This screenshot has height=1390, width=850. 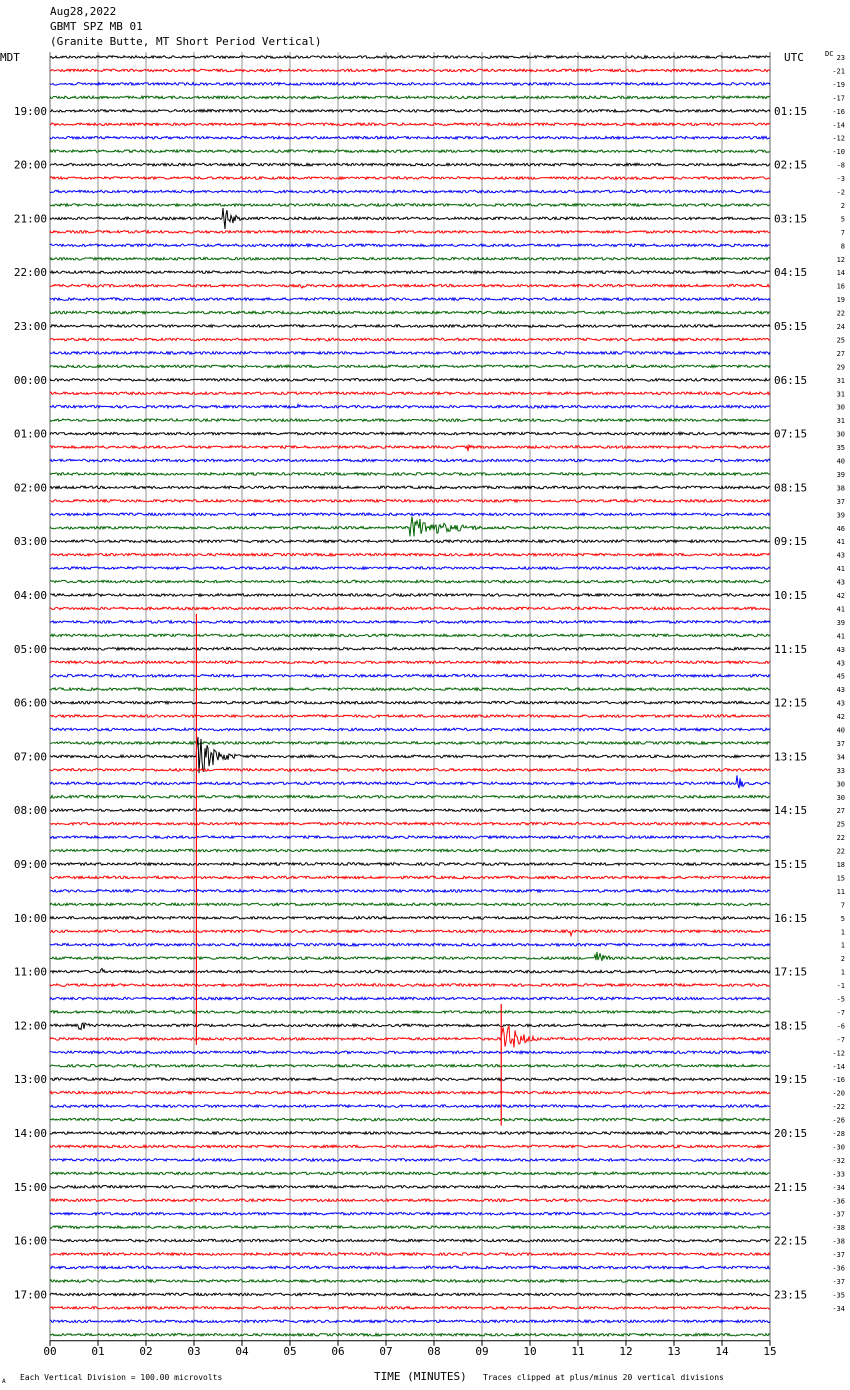 I want to click on dc-offset-label: 5, so click(x=843, y=919).